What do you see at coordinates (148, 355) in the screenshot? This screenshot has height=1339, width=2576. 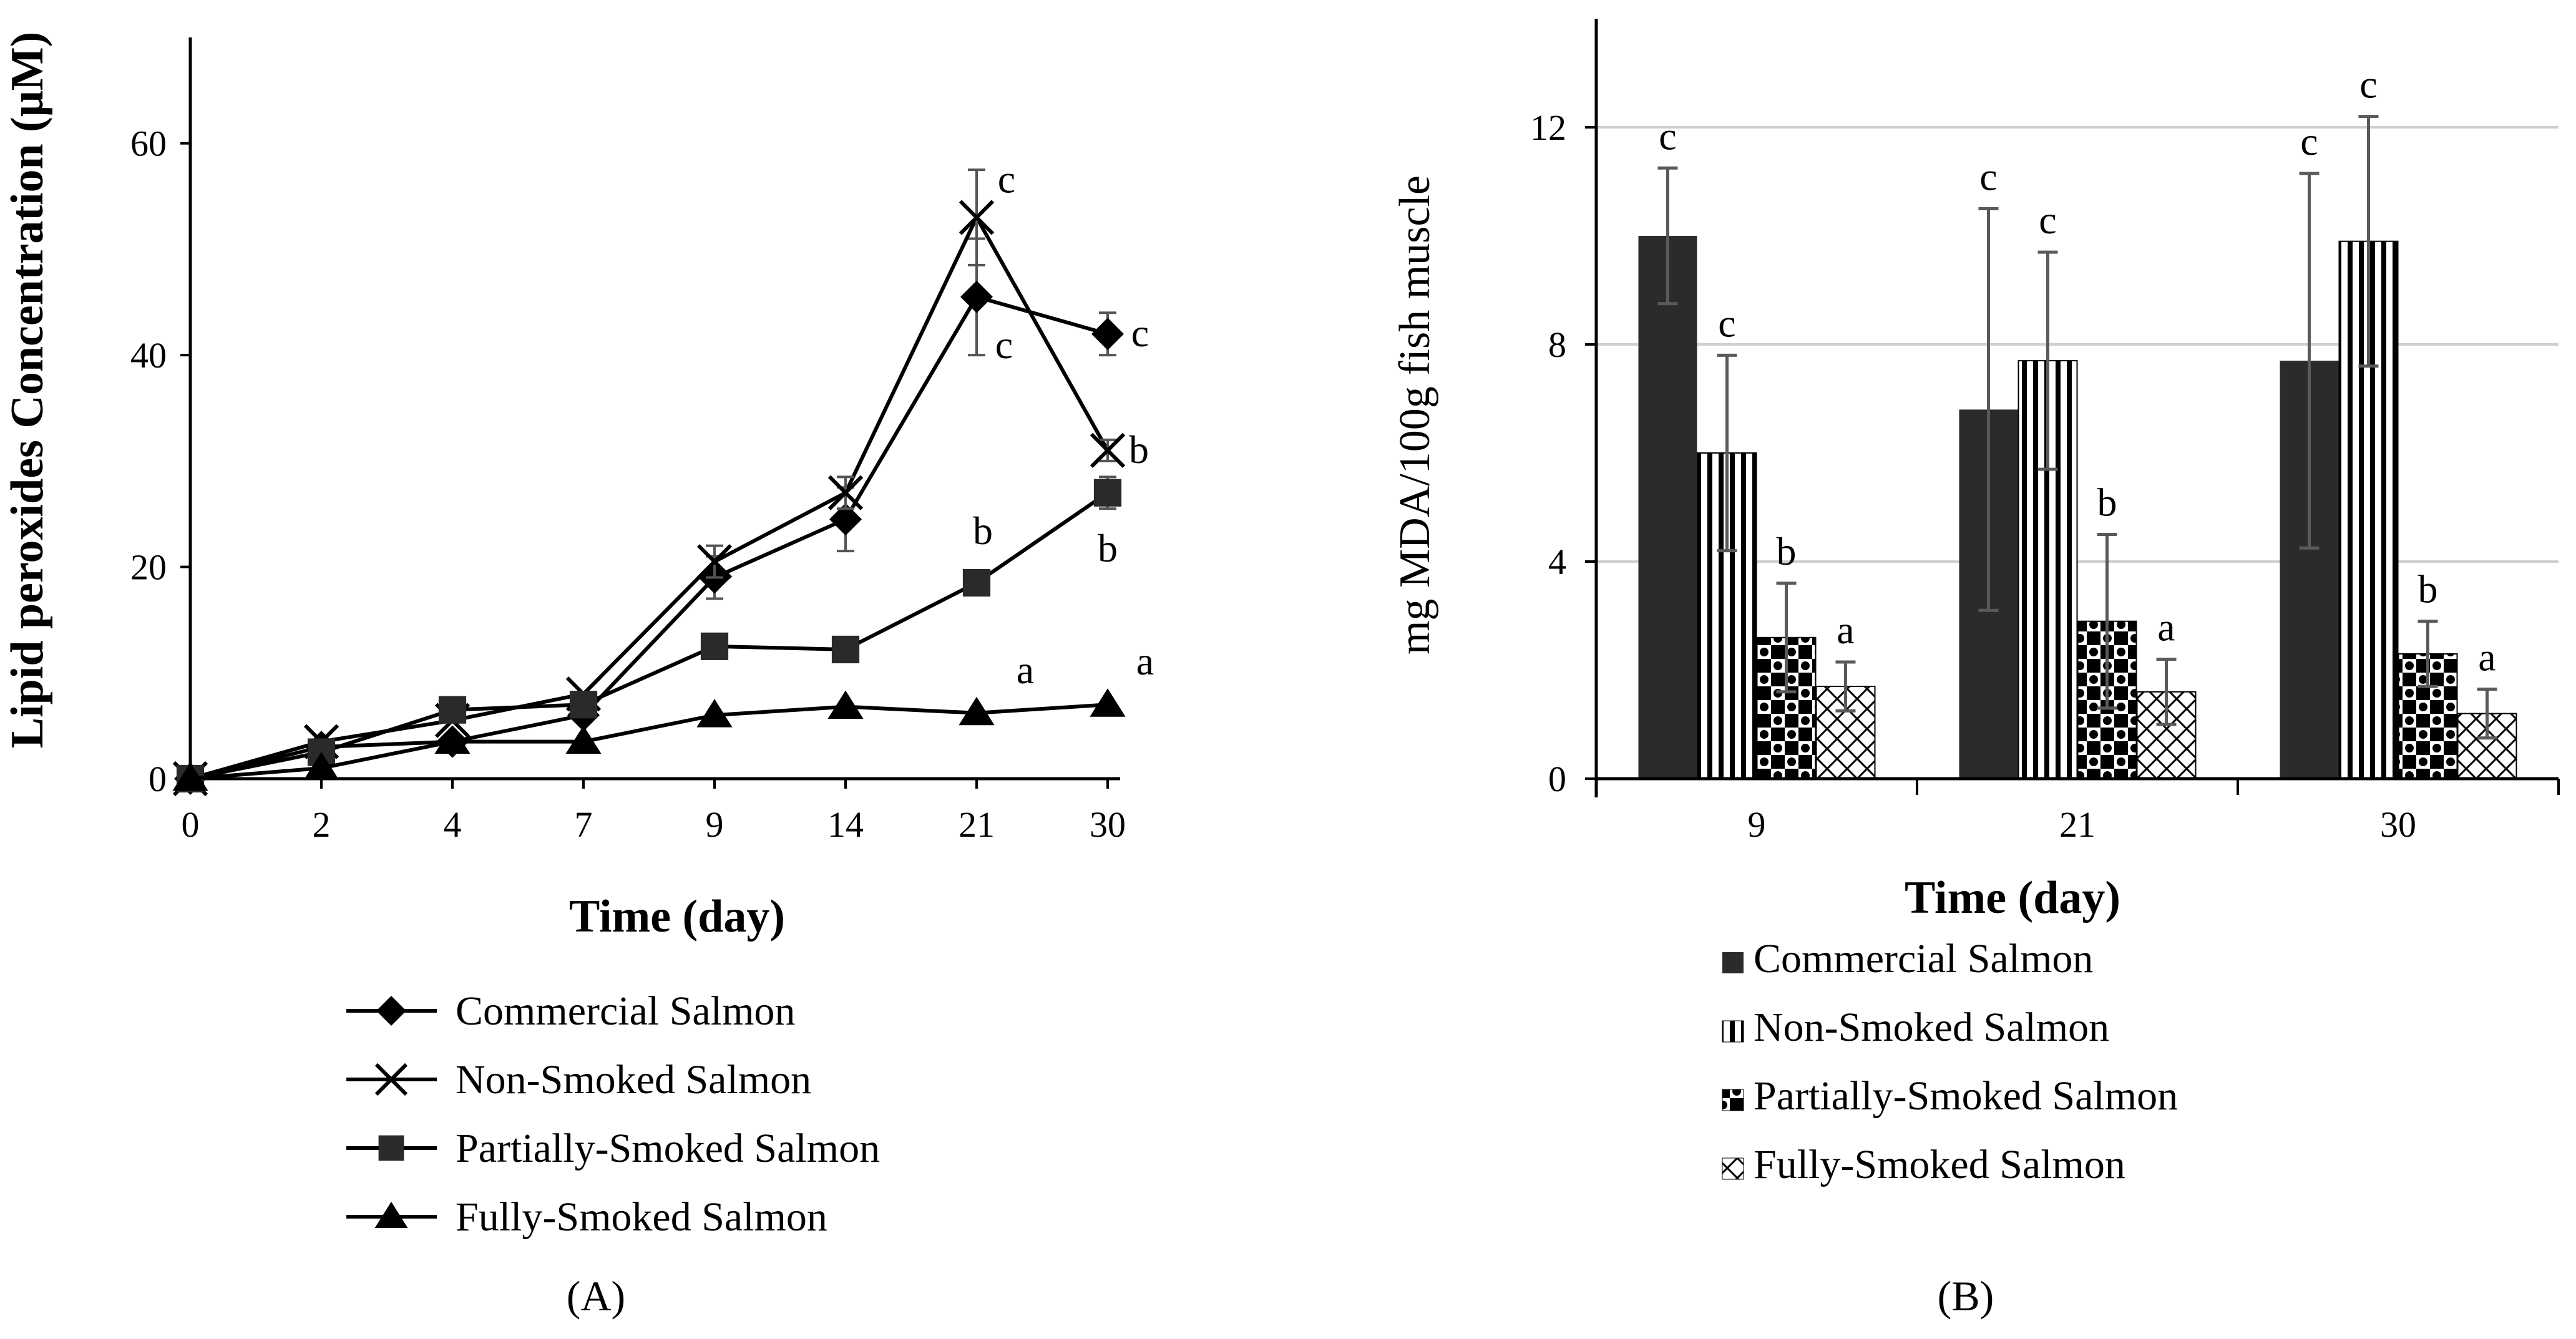 I see `panel-a-y-tick-label: 40` at bounding box center [148, 355].